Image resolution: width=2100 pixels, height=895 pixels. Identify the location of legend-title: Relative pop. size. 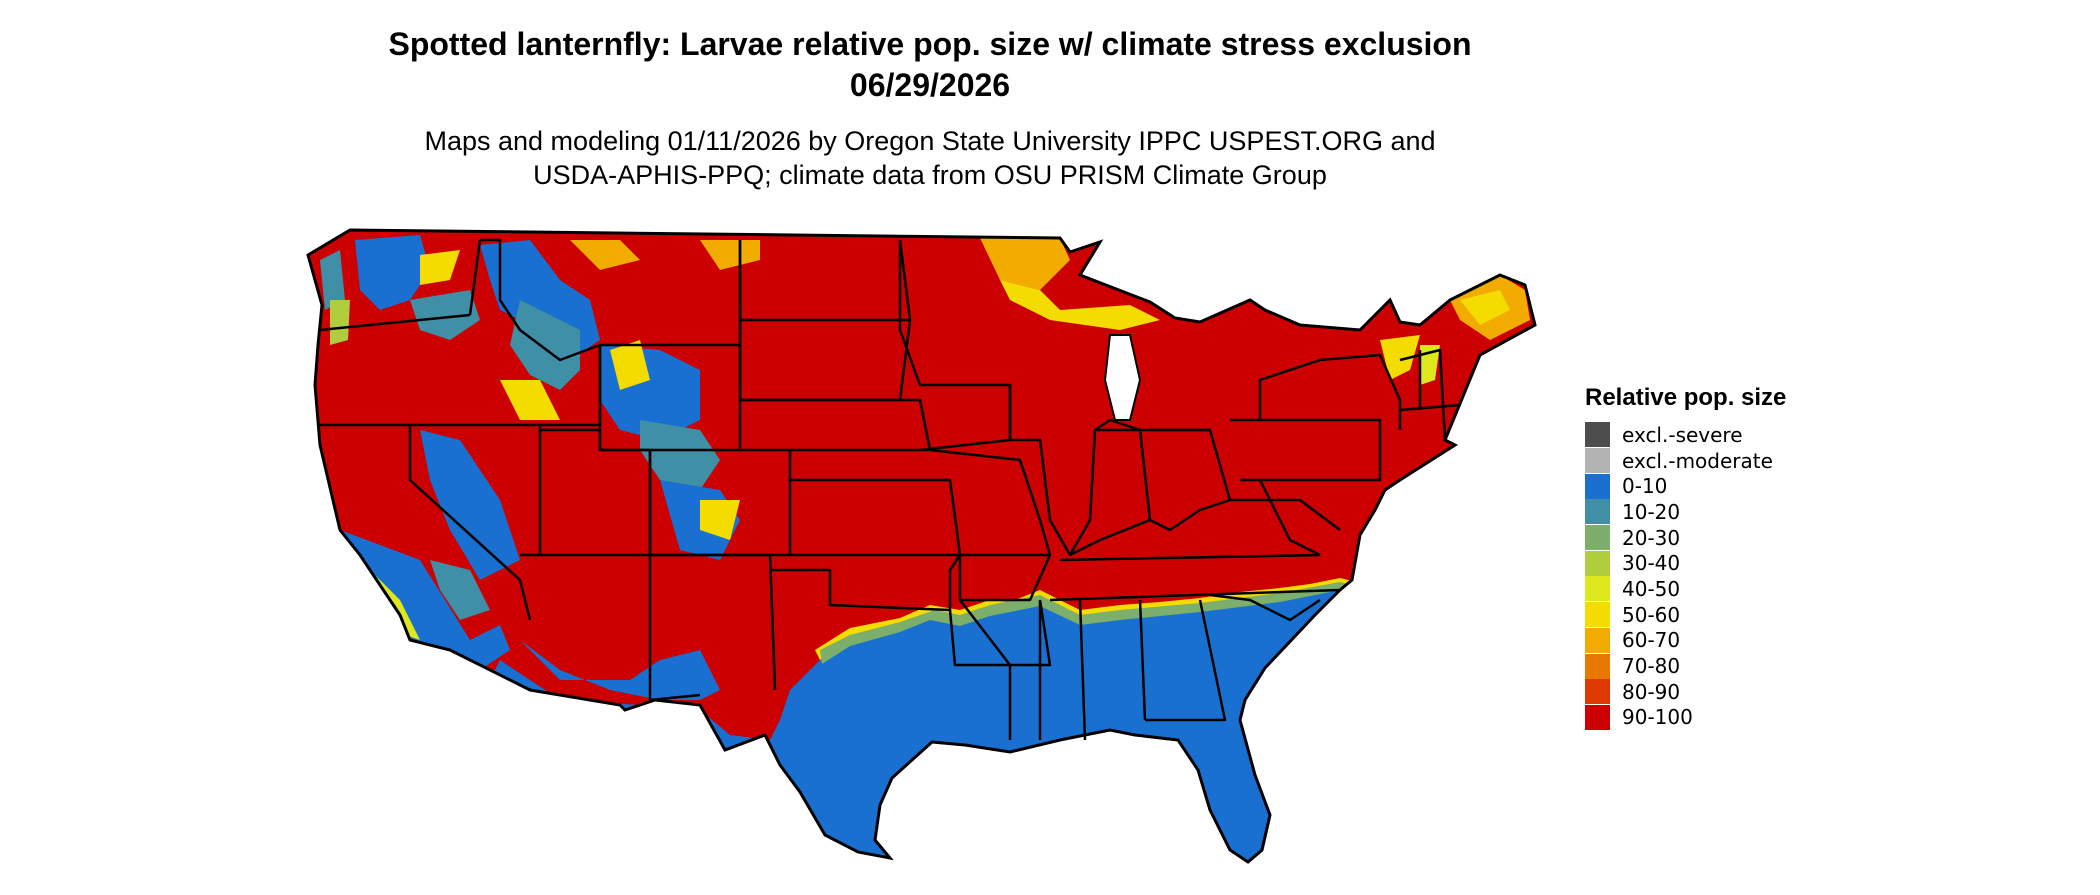
(1686, 397).